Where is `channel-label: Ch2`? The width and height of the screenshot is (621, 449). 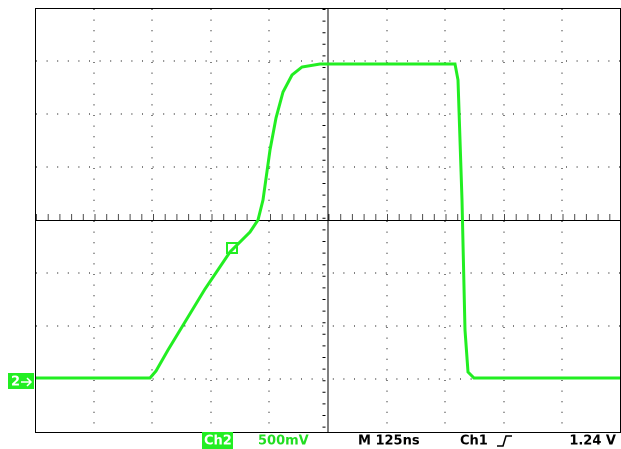
channel-label: Ch2 is located at coordinates (218, 441).